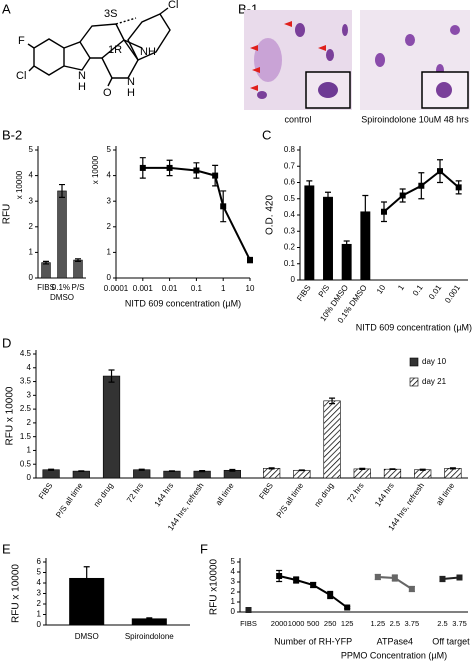 The image size is (474, 667). What do you see at coordinates (196, 213) in the screenshot?
I see `line` at bounding box center [196, 213].